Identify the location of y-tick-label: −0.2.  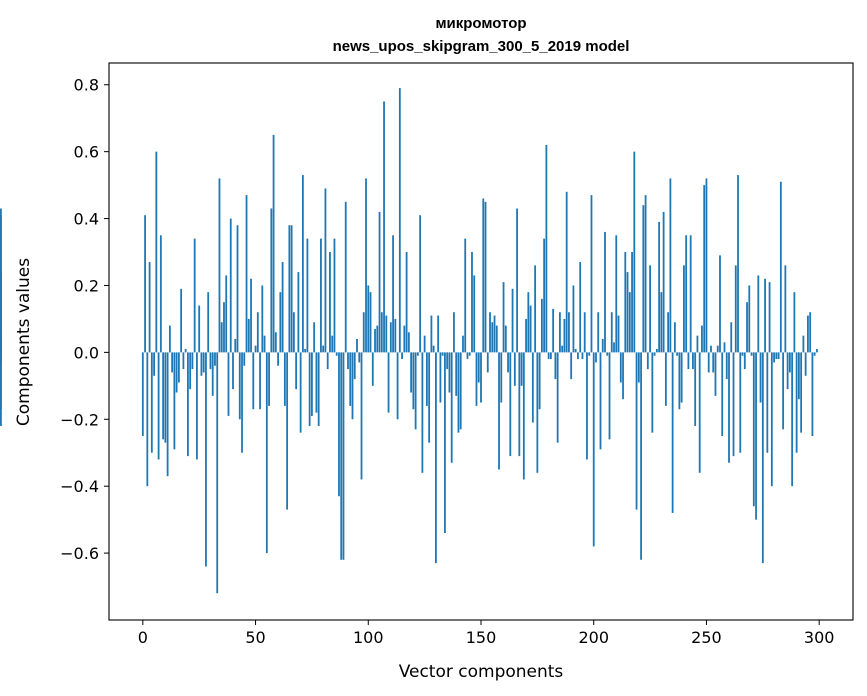
(79, 419).